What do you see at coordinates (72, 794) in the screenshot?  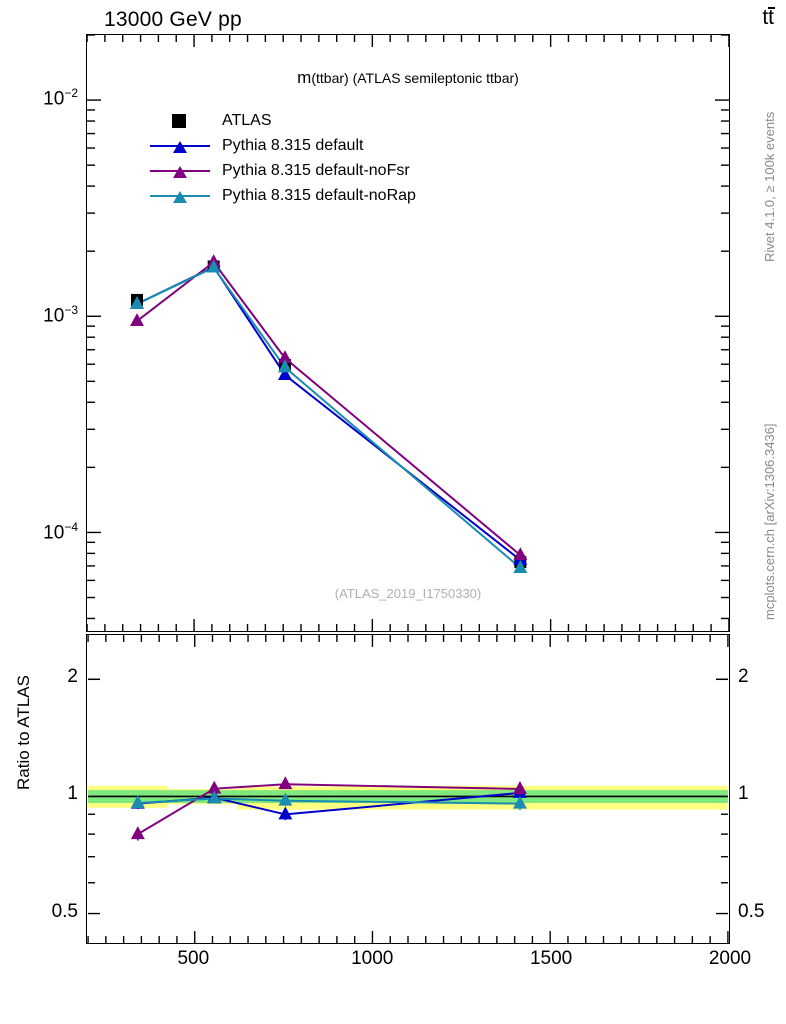 I see `ratio-y-label-left-1: 1` at bounding box center [72, 794].